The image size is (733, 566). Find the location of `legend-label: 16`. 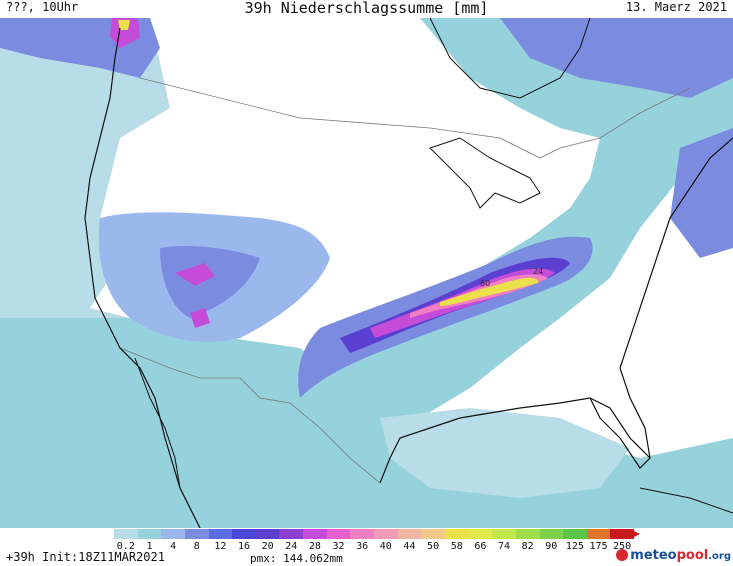

legend-label: 16 is located at coordinates (244, 546).